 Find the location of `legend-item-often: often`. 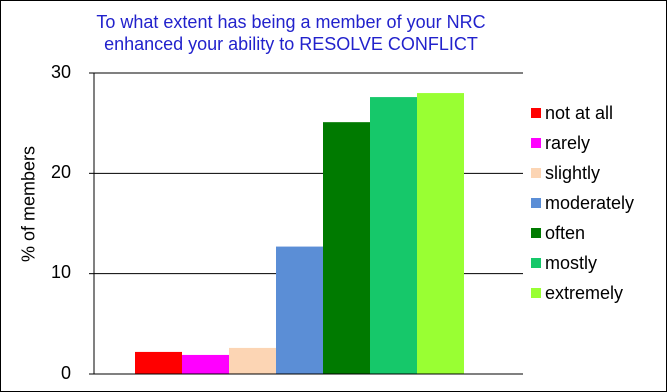

legend-item-often: often is located at coordinates (558, 233).